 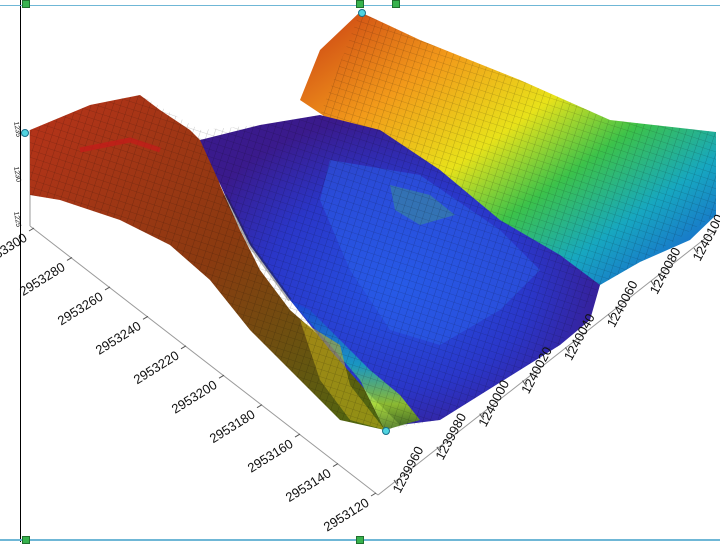 I want to click on z-axis-ticks: 1235 1230 1225, so click(x=17, y=174).